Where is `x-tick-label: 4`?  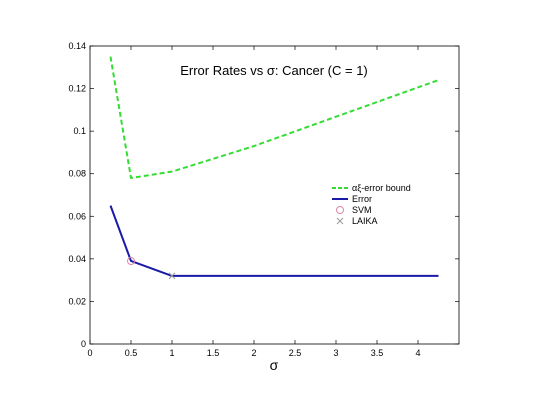
x-tick-label: 4 is located at coordinates (417, 353).